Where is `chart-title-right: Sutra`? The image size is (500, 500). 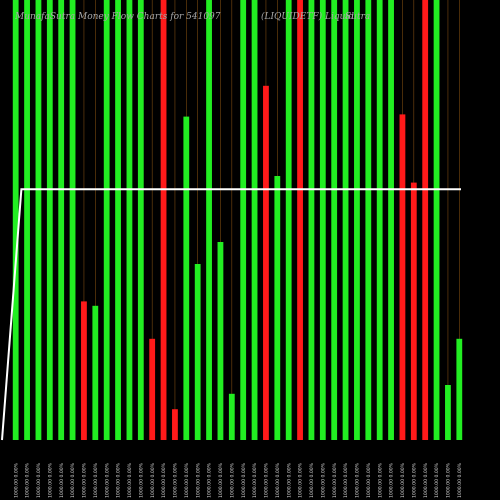
chart-title-right: Sutra is located at coordinates (358, 17).